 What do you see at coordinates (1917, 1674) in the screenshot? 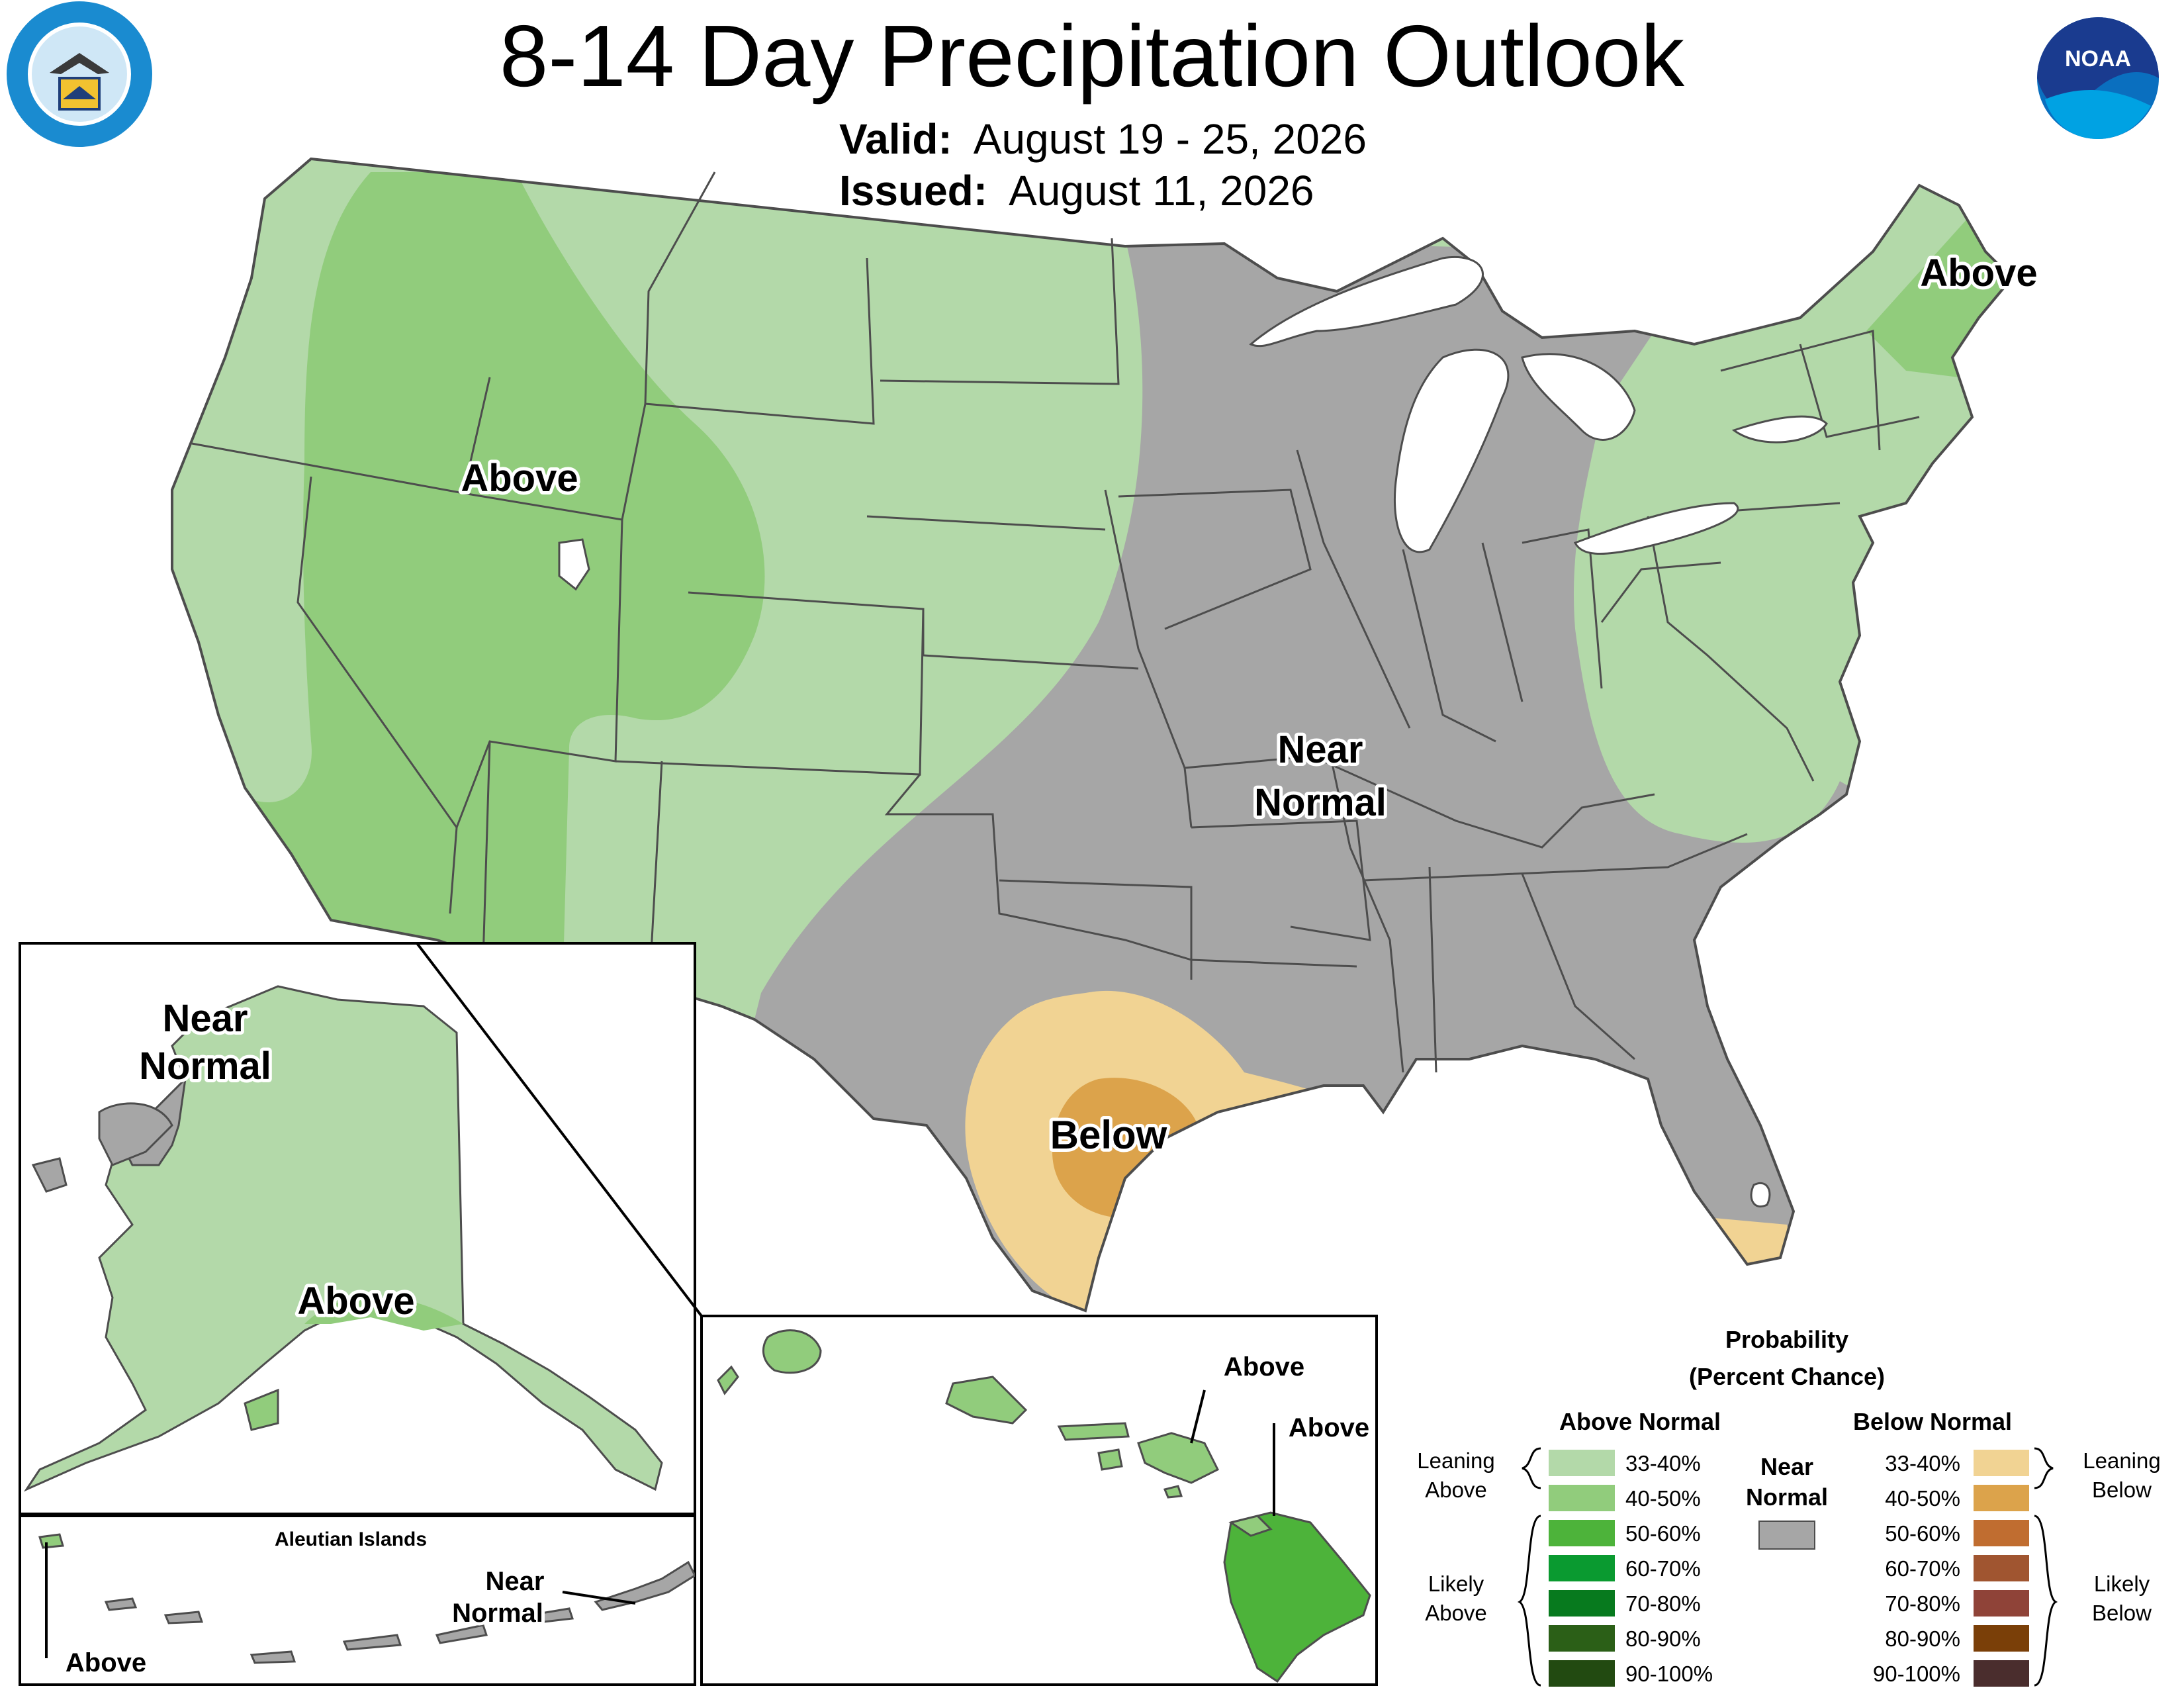
I see `legend-below-label: 90-100%` at bounding box center [1917, 1674].